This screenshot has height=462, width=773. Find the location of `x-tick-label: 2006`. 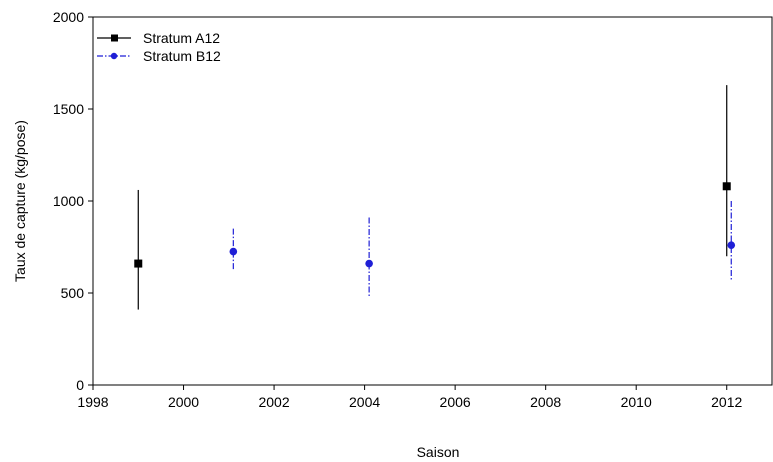

x-tick-label: 2006 is located at coordinates (455, 402).